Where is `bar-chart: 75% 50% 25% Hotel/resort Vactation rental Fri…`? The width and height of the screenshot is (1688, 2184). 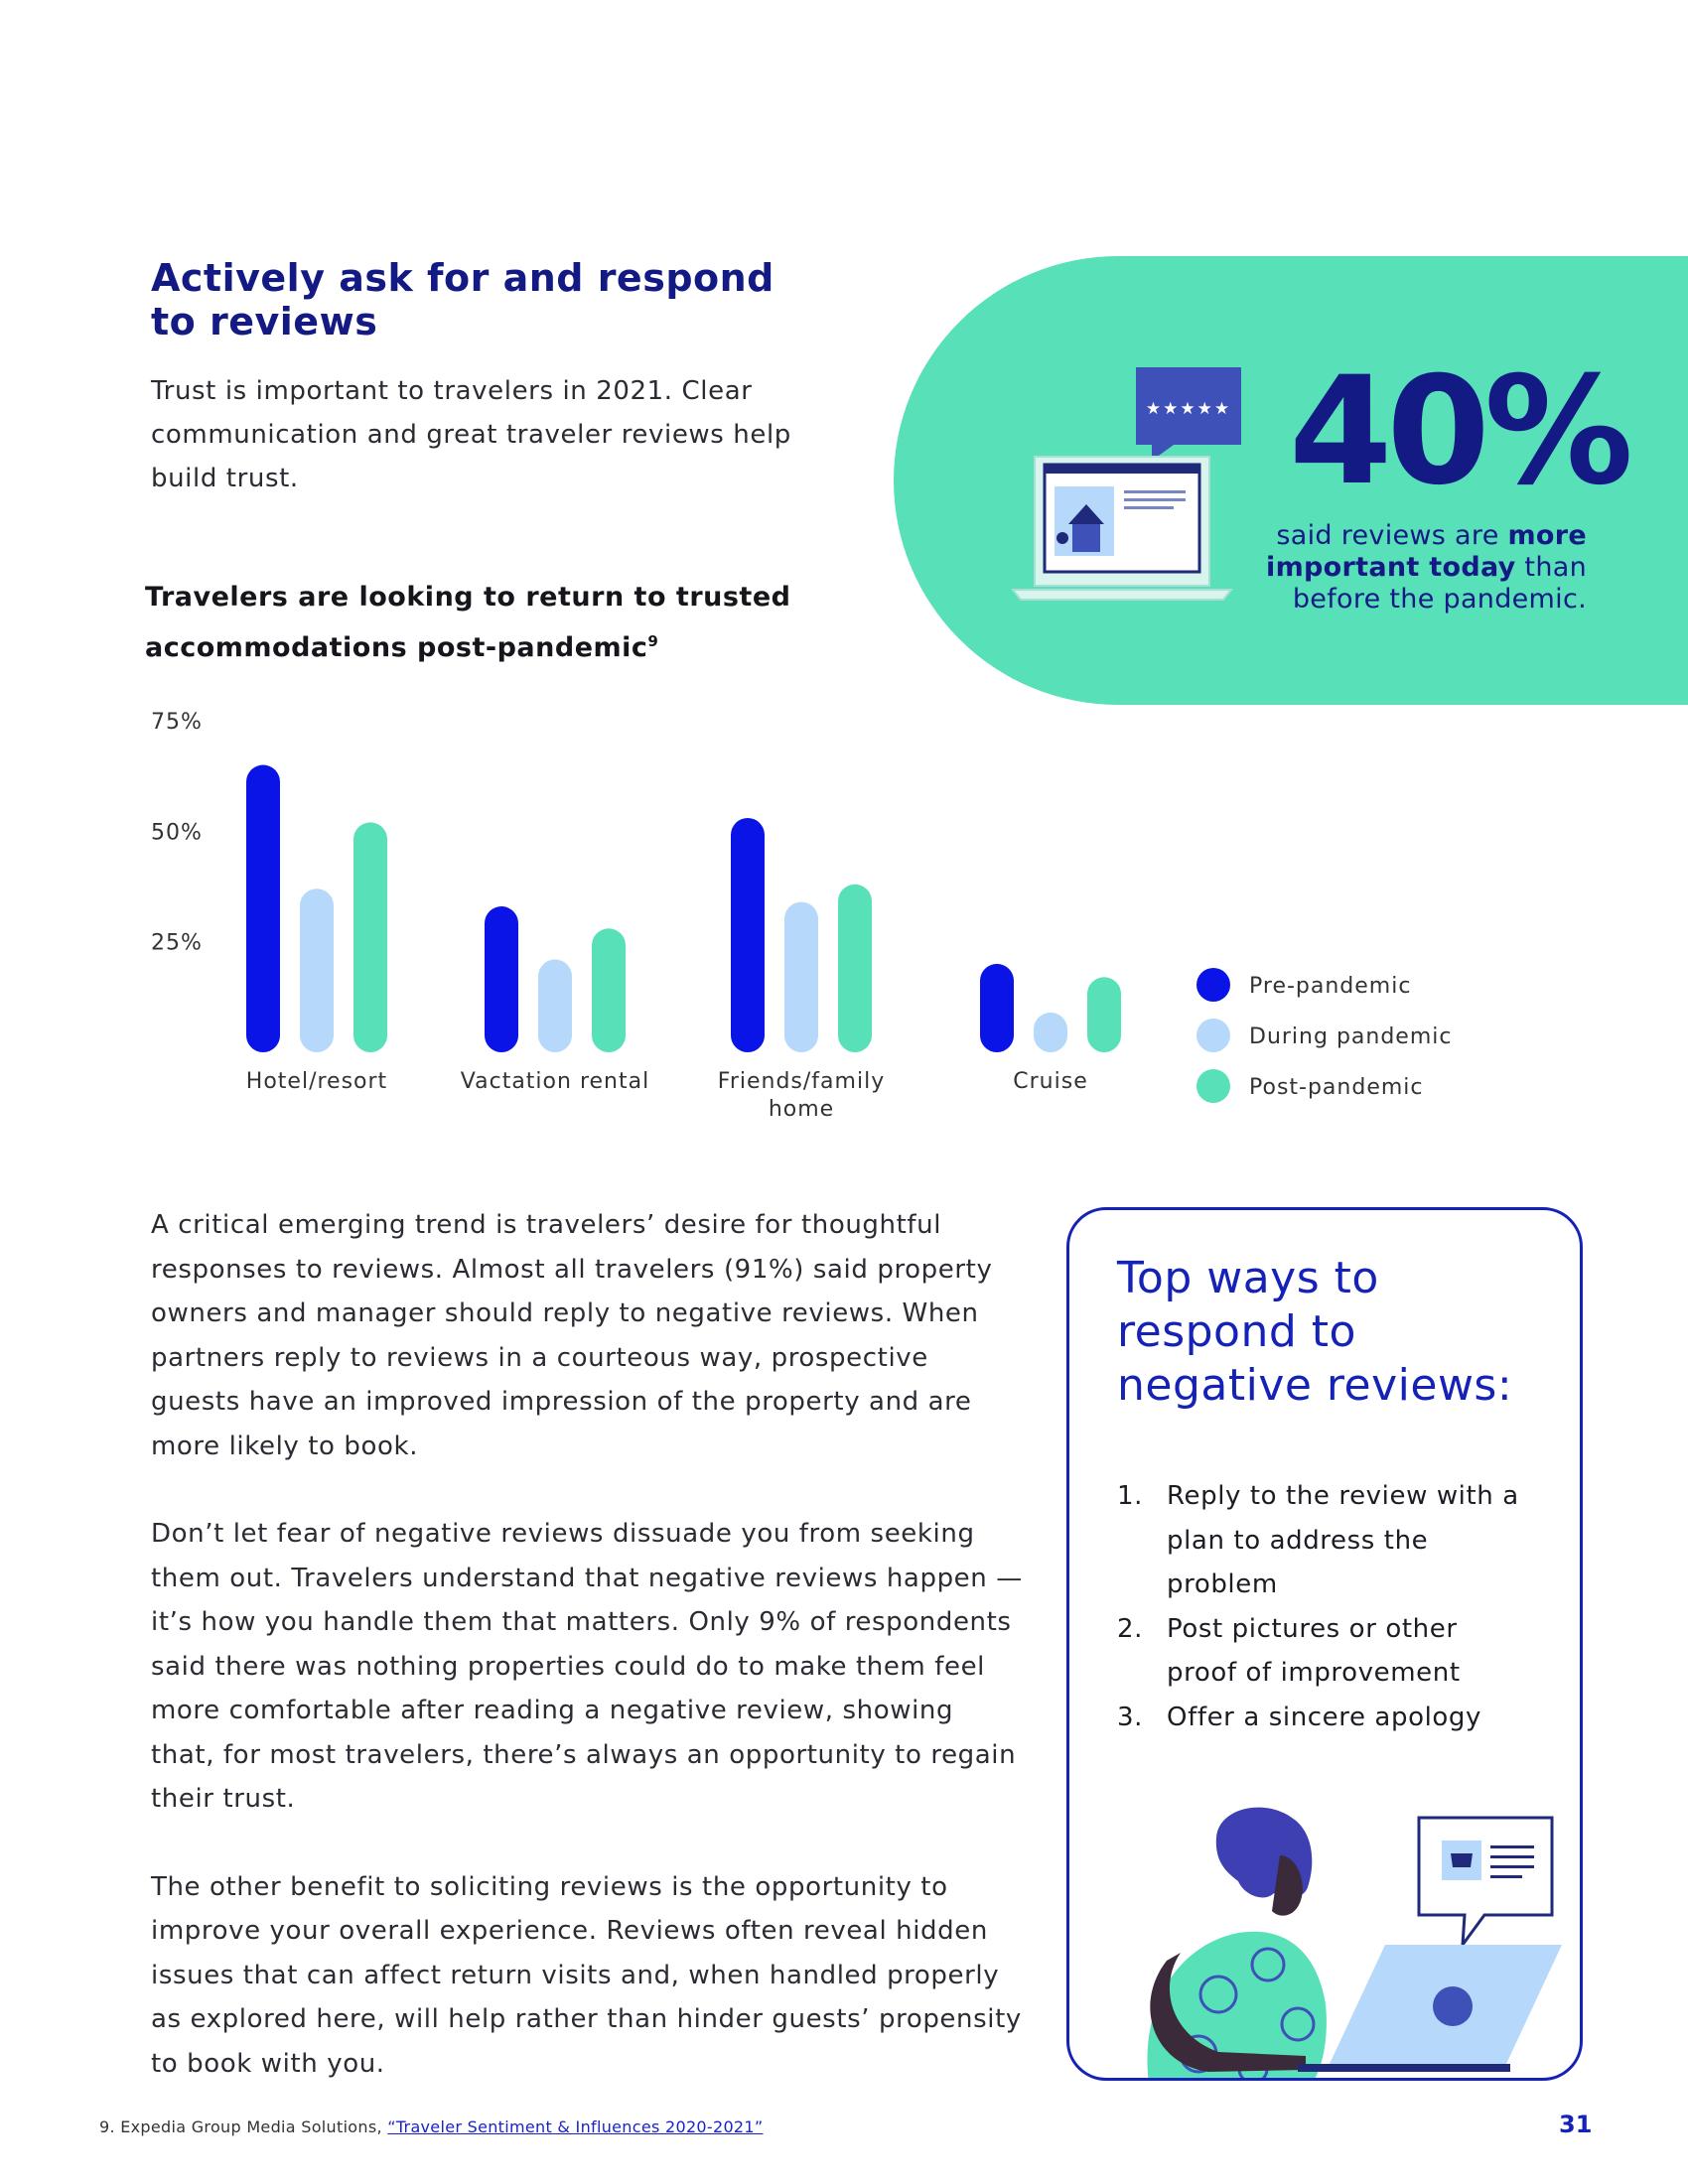 bar-chart: 75% 50% 25% Hotel/resort Vactation rental Fri… is located at coordinates (801, 916).